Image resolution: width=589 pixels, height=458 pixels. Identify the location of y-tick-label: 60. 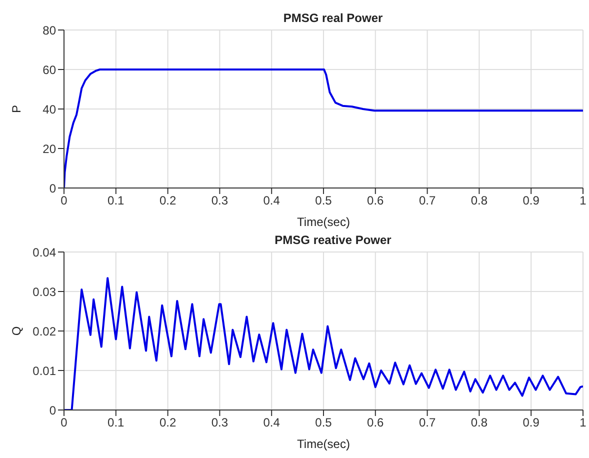
(49, 69).